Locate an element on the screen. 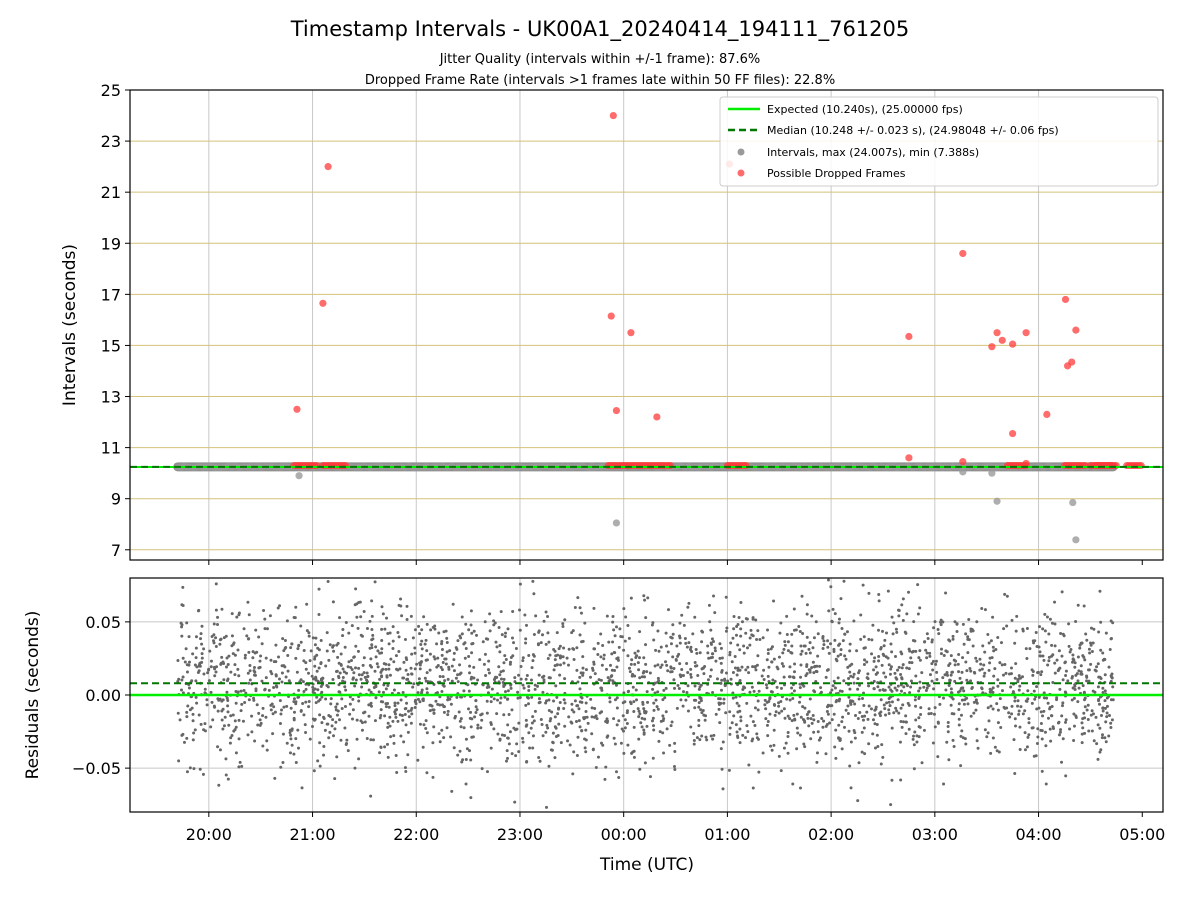 Image resolution: width=1200 pixels, height=900 pixels. legend-intervals-swatch is located at coordinates (741, 152).